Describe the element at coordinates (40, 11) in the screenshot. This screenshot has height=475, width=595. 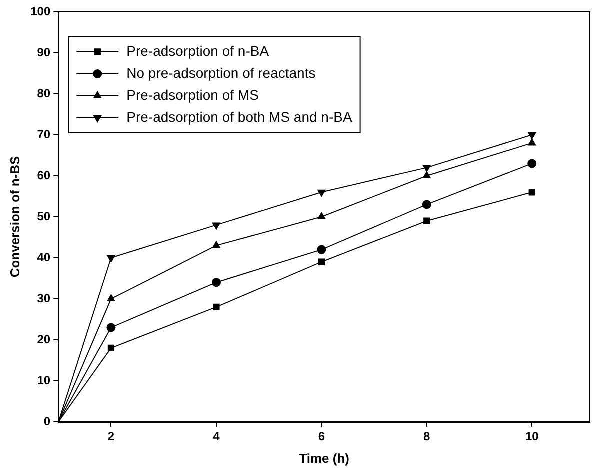
I see `y-tick-label: 100` at that location.